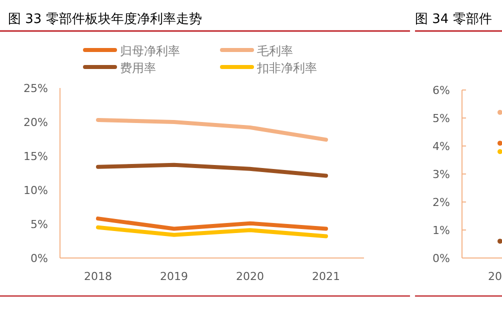  I want to click on y-tick-label: 3%, so click(441, 174).